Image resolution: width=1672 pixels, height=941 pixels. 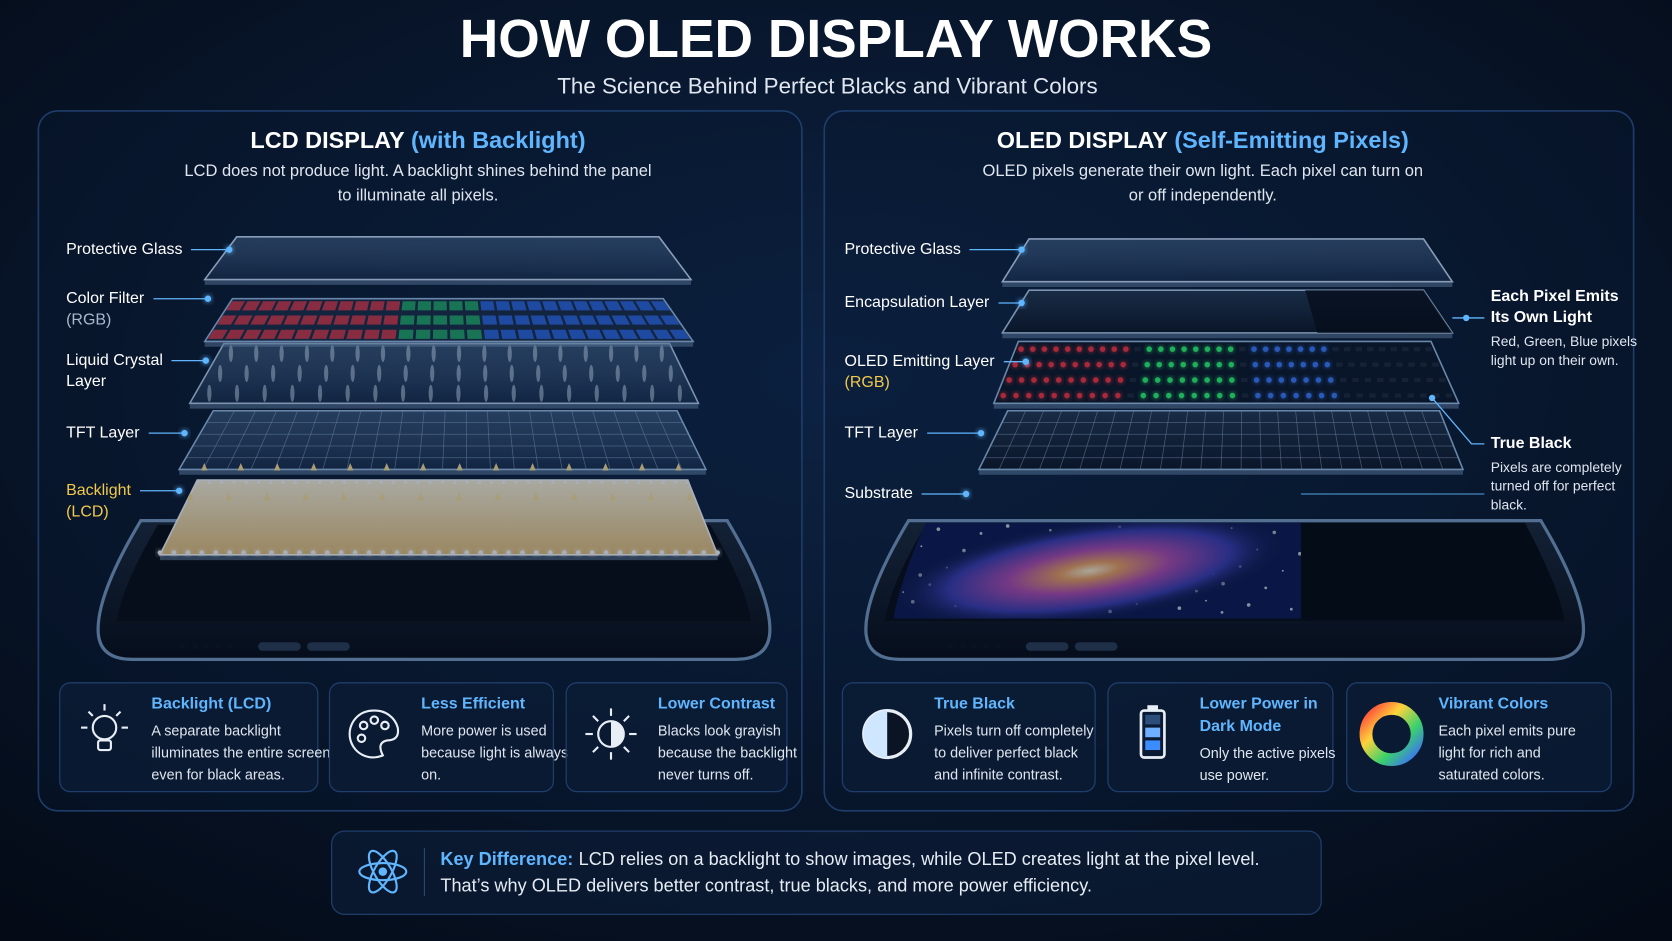 I want to click on encap-black, so click(x=1379, y=311).